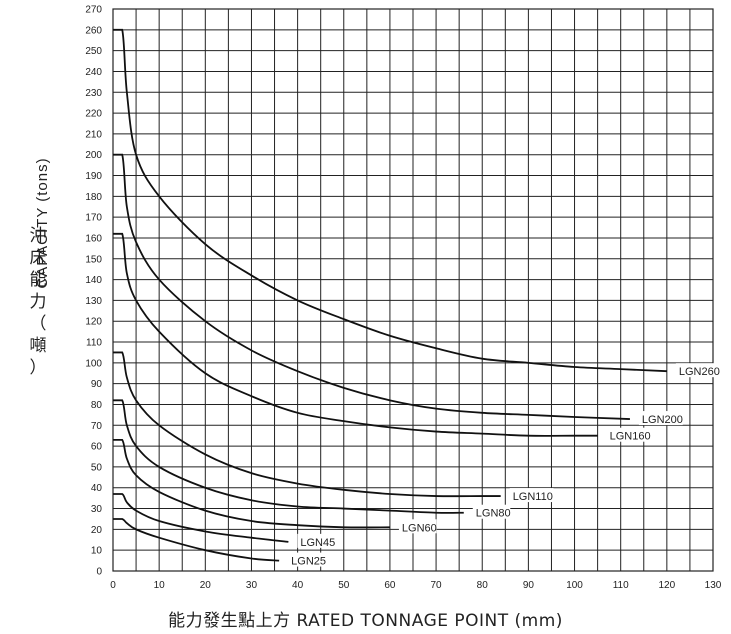  I want to click on x-tick-label: 40, so click(298, 585).